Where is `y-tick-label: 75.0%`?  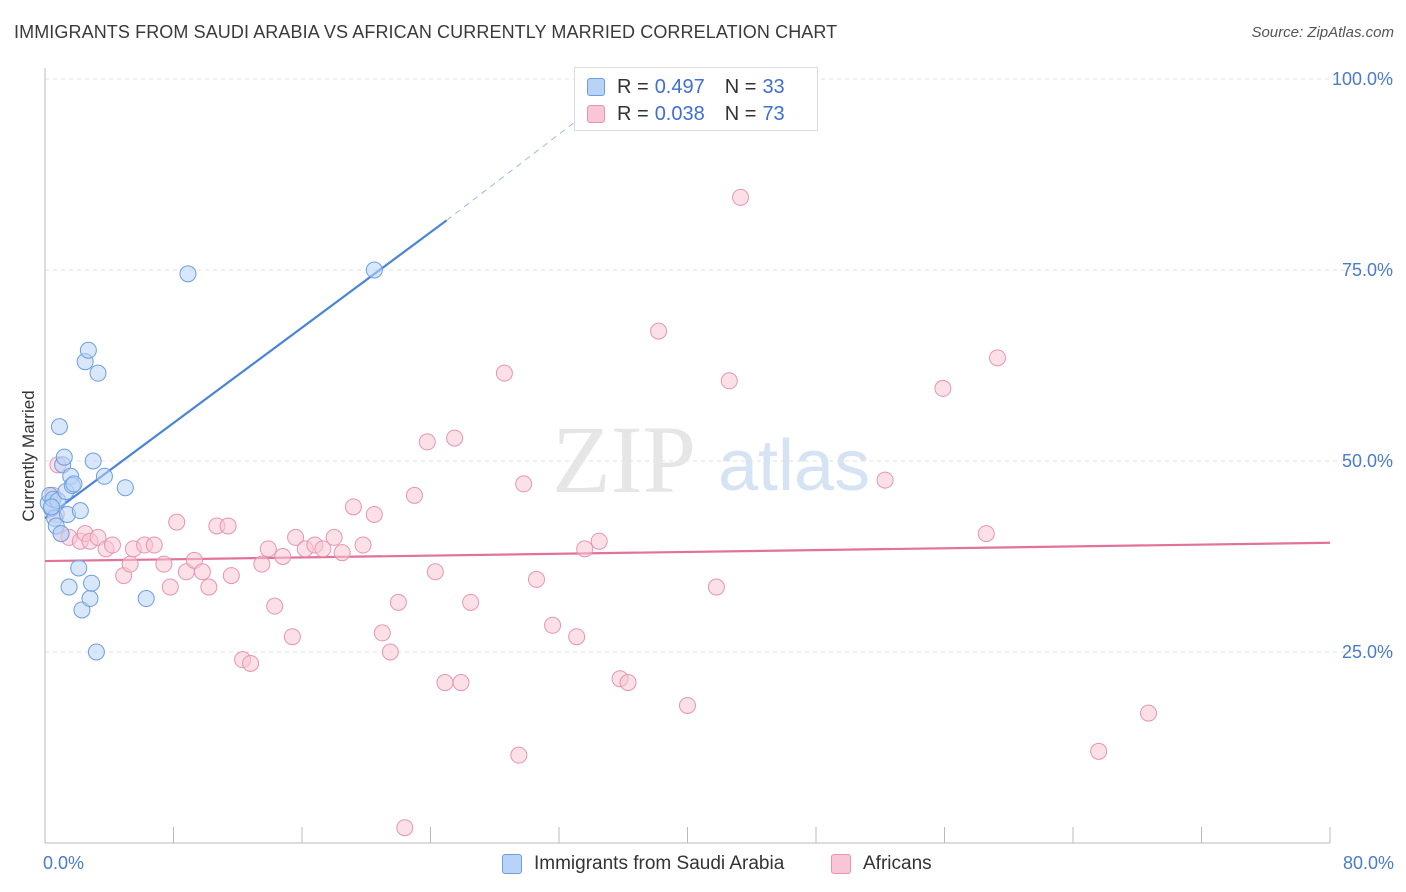
y-tick-label: 75.0% is located at coordinates (1367, 270).